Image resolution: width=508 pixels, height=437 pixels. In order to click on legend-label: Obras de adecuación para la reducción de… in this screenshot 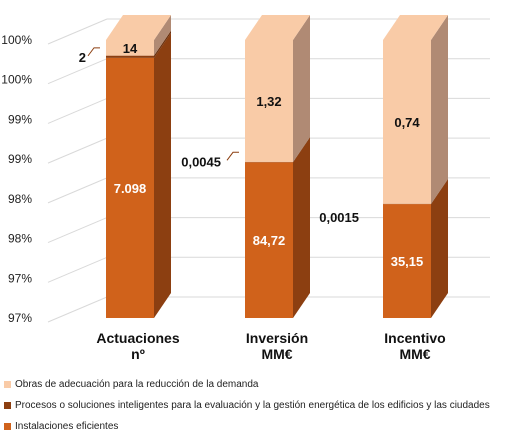, I will do `click(137, 384)`.